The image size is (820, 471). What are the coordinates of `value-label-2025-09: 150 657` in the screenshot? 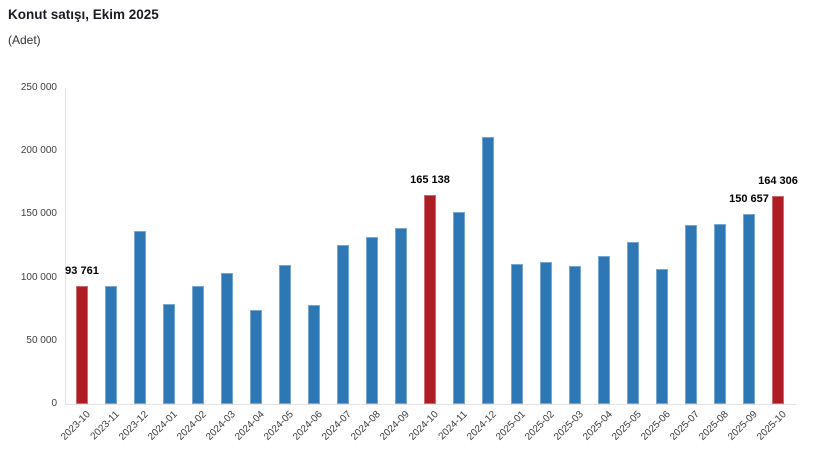 It's located at (749, 198).